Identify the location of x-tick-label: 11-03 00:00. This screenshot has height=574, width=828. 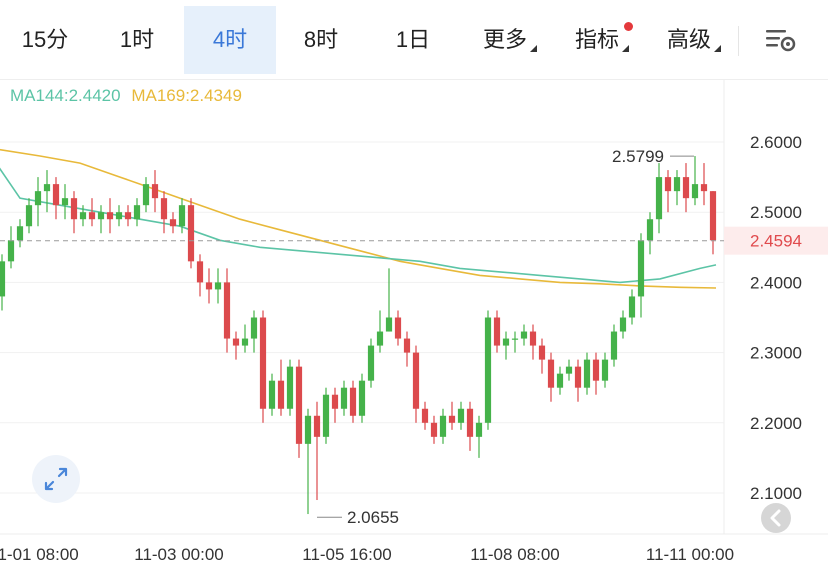
(178, 554).